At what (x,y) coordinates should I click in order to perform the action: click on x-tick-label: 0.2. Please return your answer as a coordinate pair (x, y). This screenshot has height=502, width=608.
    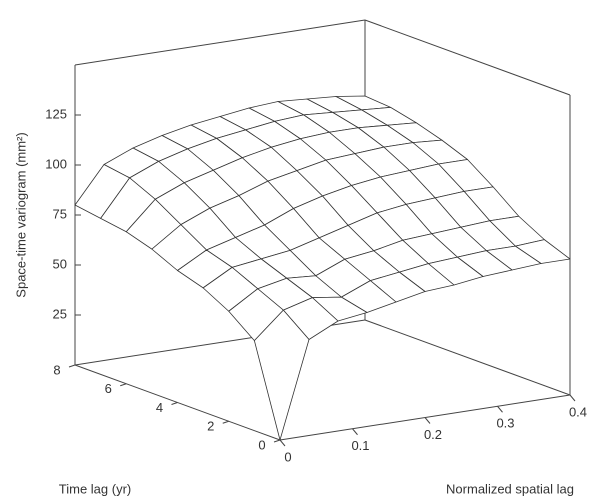
    Looking at the image, I should click on (433, 434).